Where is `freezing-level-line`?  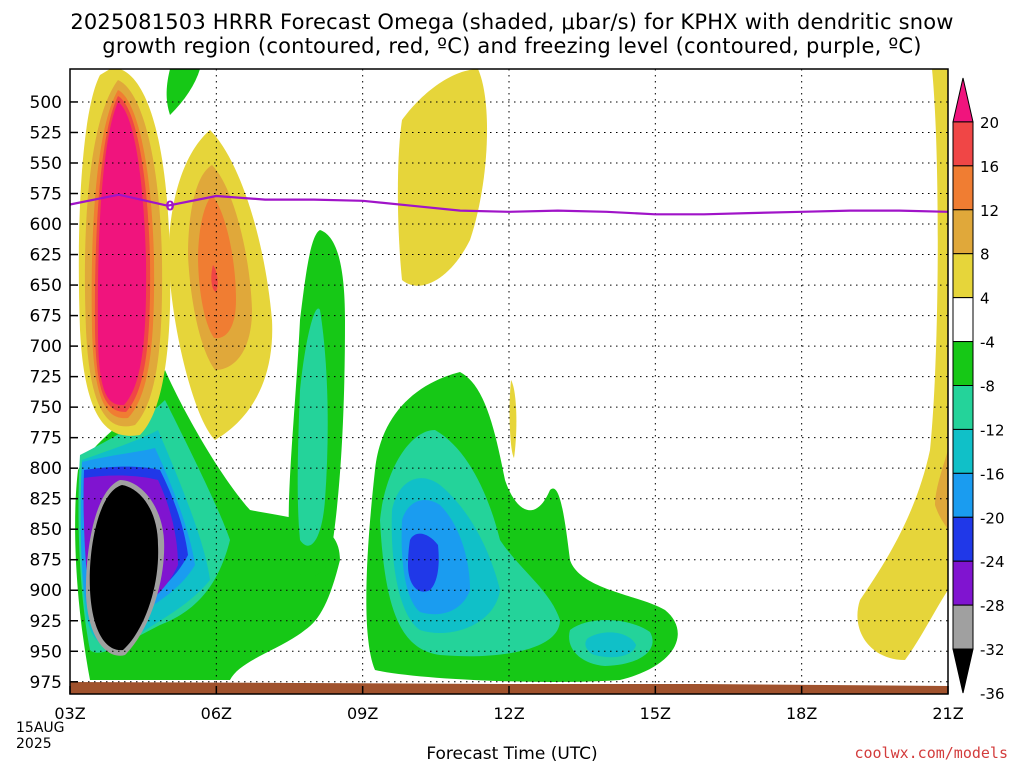
freezing-level-line is located at coordinates (509, 204).